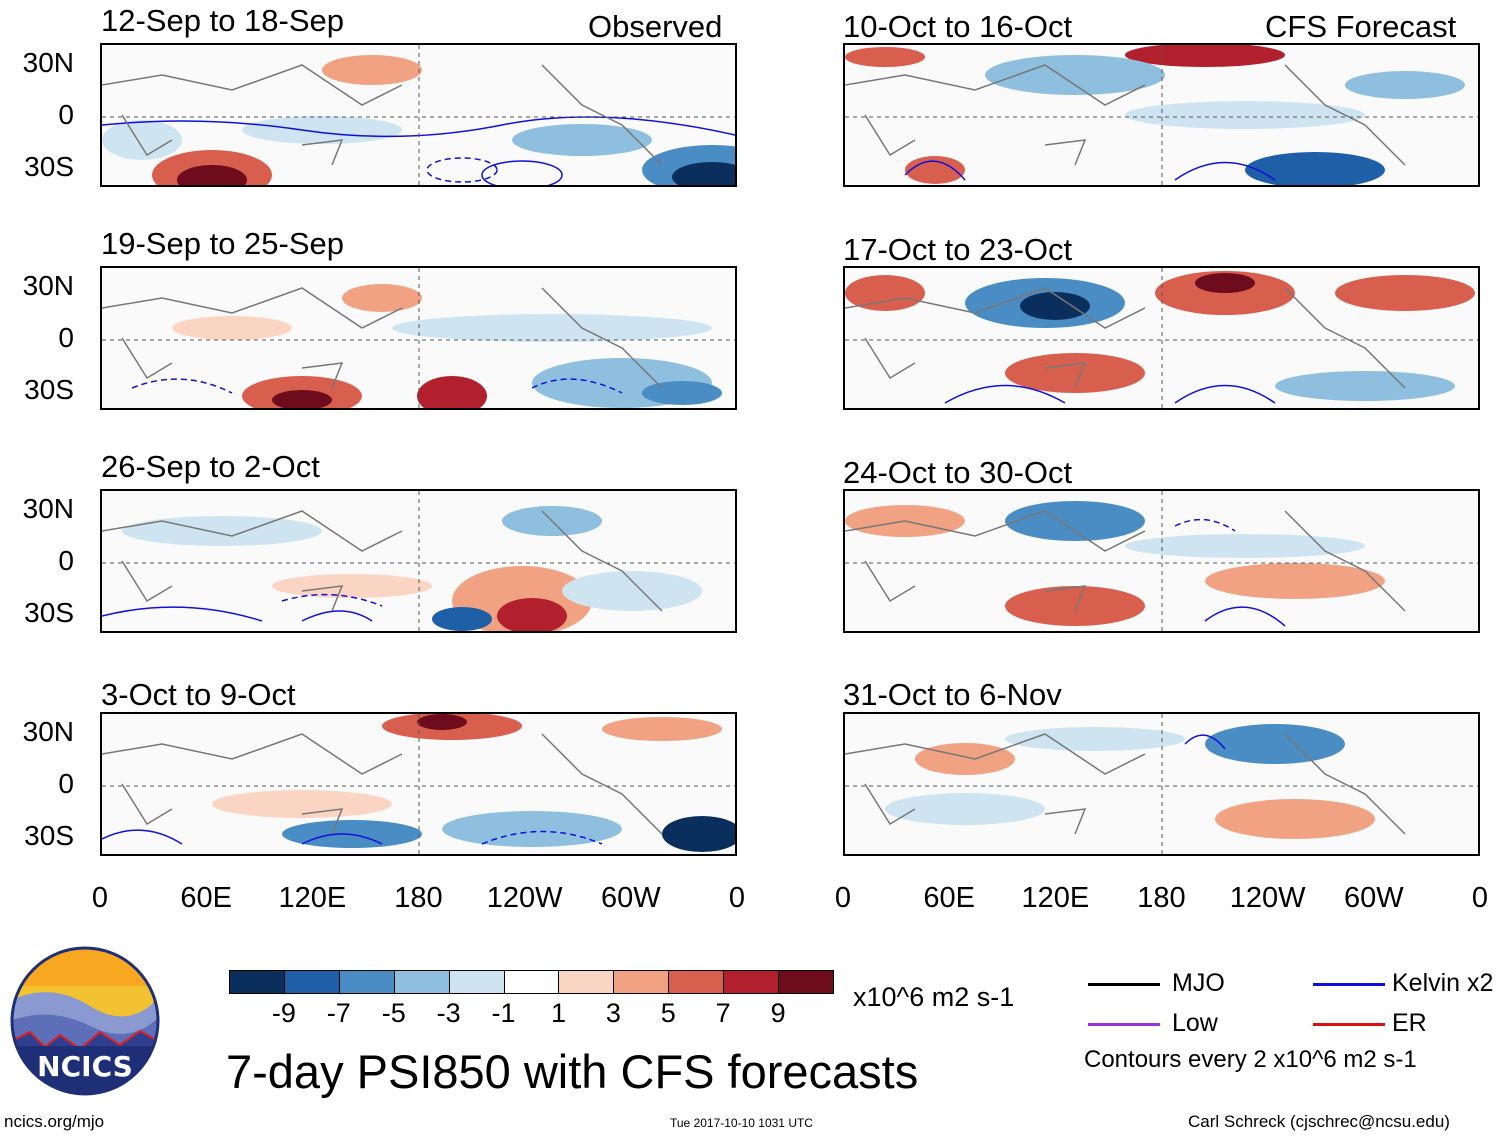  I want to click on logo-graphic, so click(85, 1021).